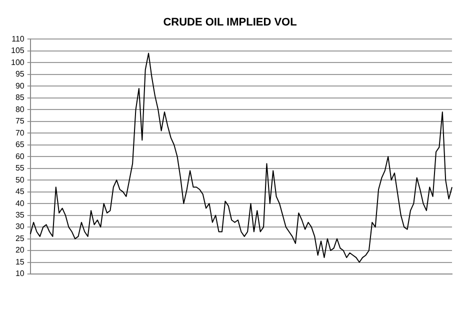  What do you see at coordinates (18, 39) in the screenshot?
I see `y-tick-label: 110` at bounding box center [18, 39].